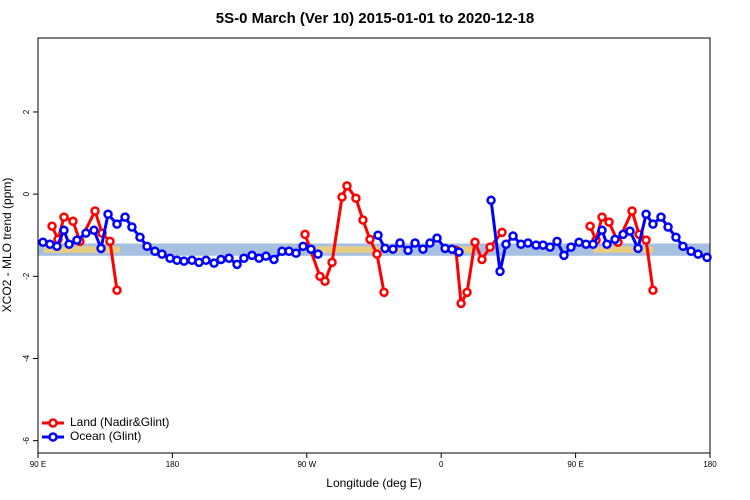 The width and height of the screenshot is (750, 500). I want to click on x-tick-label: 0, so click(441, 464).